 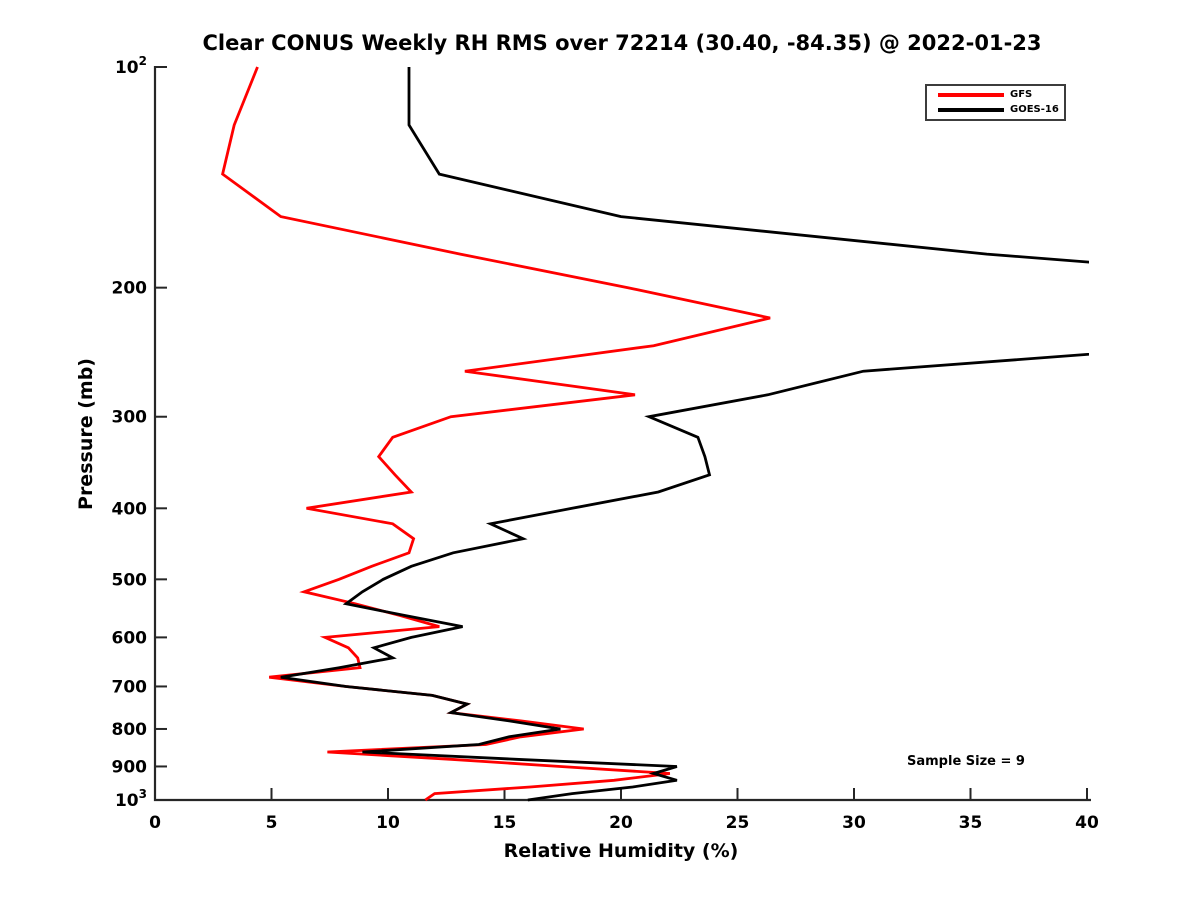 I want to click on sample-size-annotation: Sample Size = 9, so click(x=966, y=761).